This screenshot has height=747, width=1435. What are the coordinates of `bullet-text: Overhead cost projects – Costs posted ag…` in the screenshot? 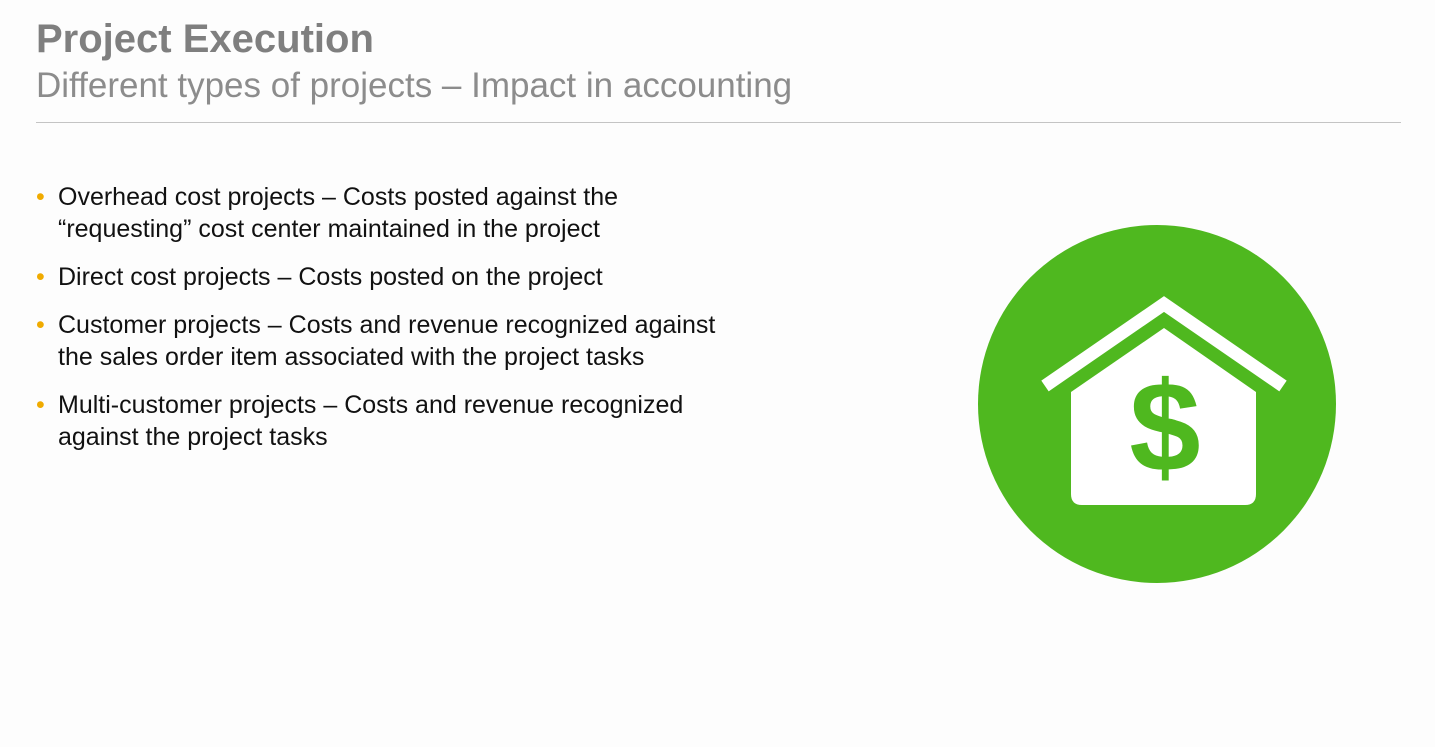 It's located at (338, 213).